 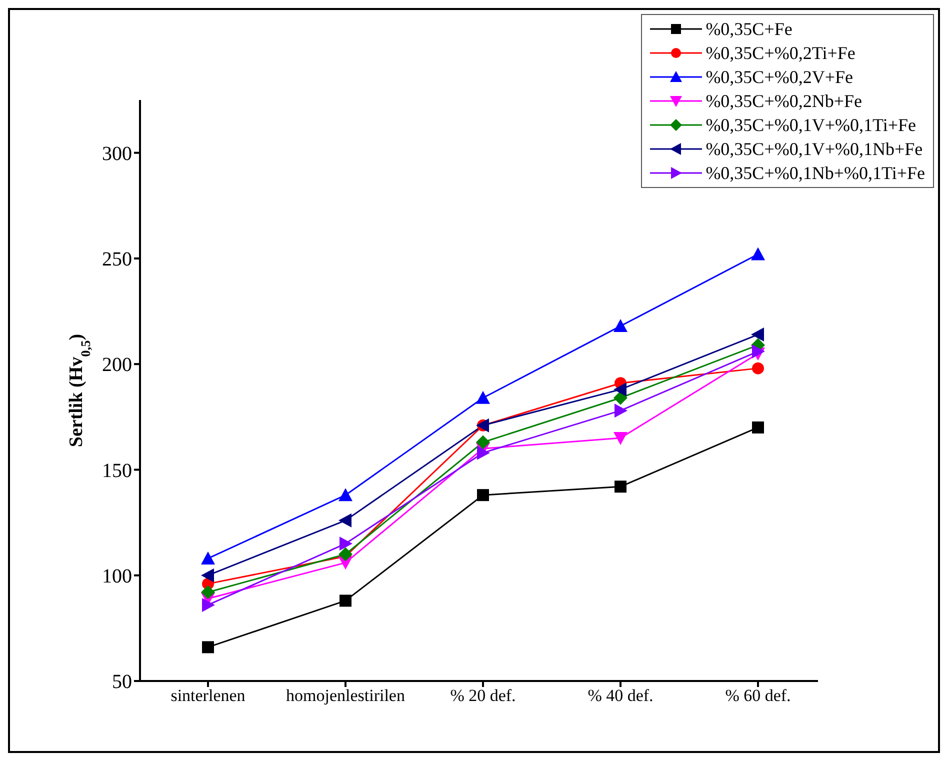 What do you see at coordinates (811, 125) in the screenshot?
I see `legend-label: %0,35C+%0,1V+%0,1Ti+Fe` at bounding box center [811, 125].